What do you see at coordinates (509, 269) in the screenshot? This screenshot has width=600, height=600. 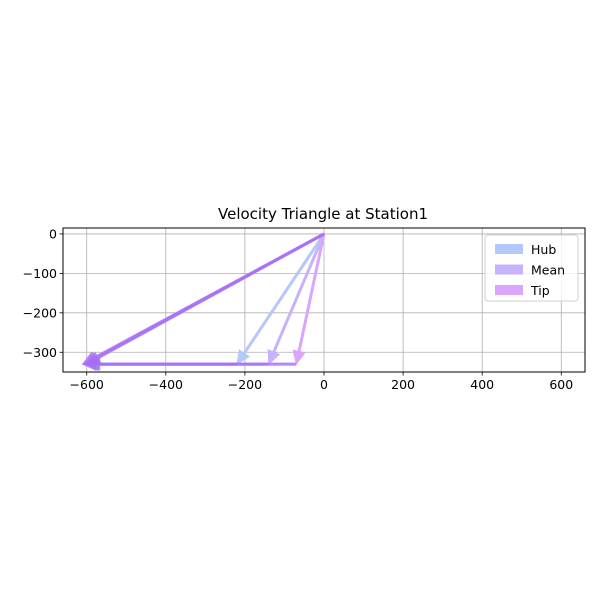 I see `legend-swatch-mean` at bounding box center [509, 269].